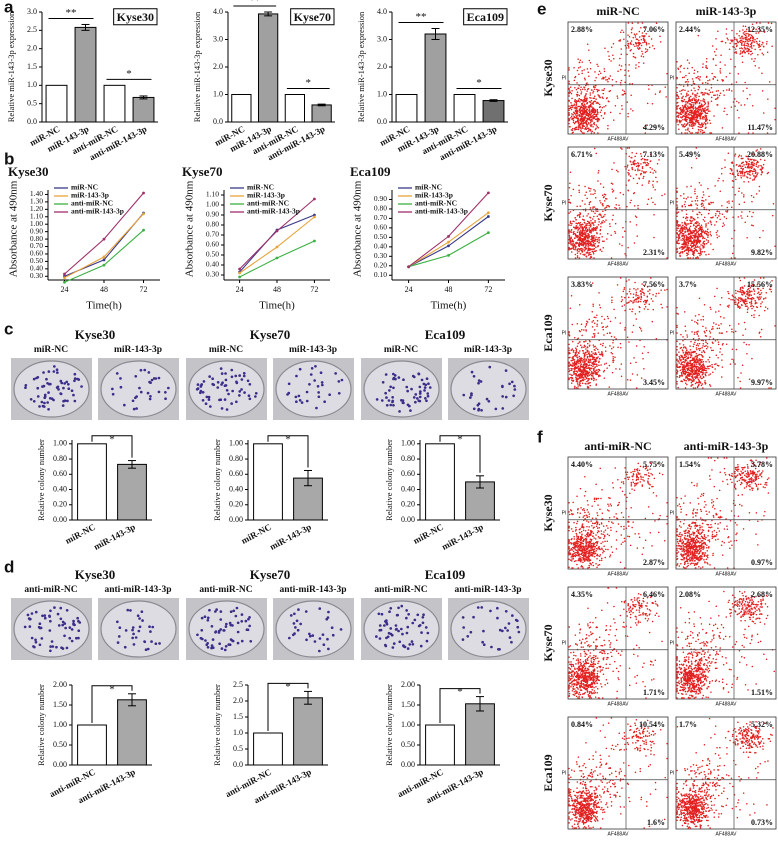 The image size is (778, 868). What do you see at coordinates (273, 211) in the screenshot?
I see `legend-label: anti-miR-143-3p` at bounding box center [273, 211].